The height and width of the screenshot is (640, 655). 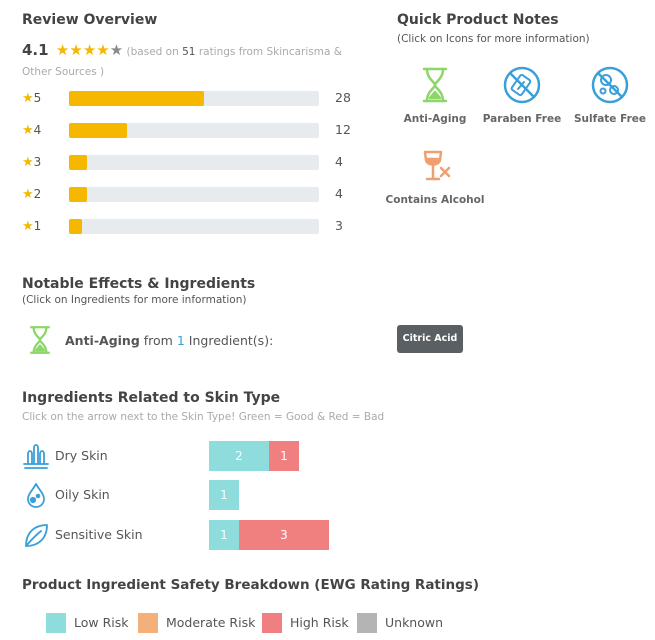 I want to click on rating-level: 1, so click(x=37, y=226).